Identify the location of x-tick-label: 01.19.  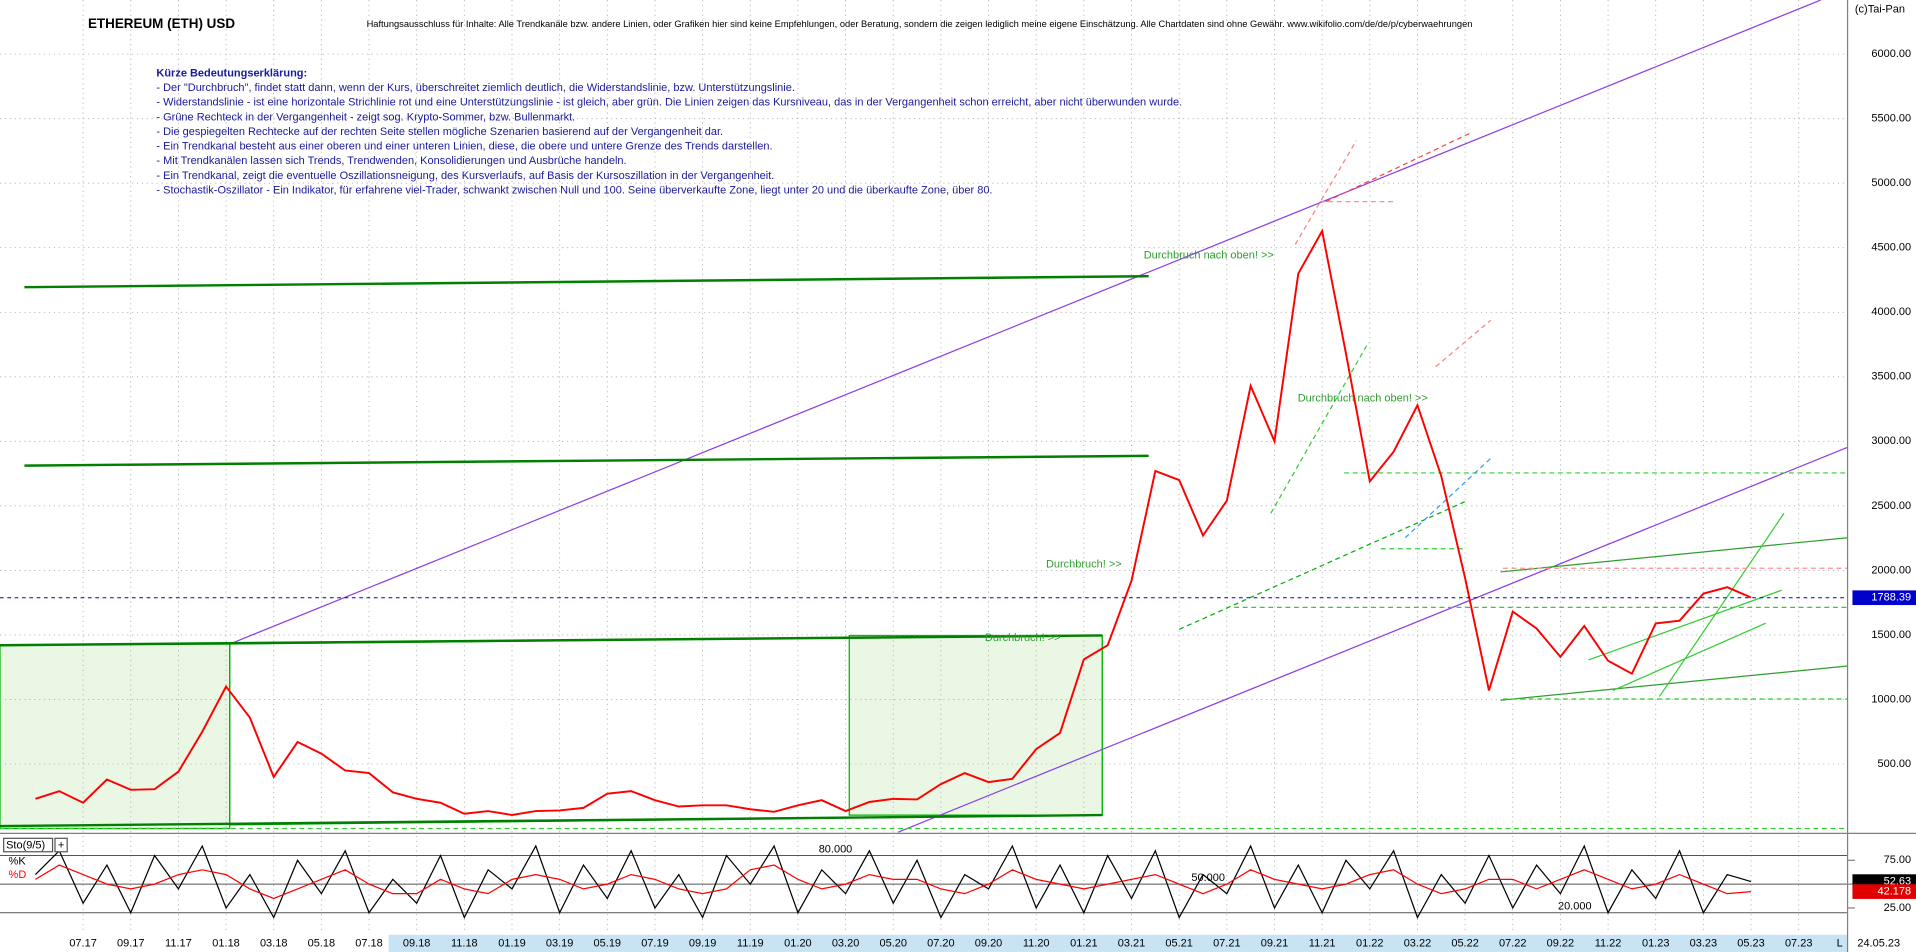
(512, 943).